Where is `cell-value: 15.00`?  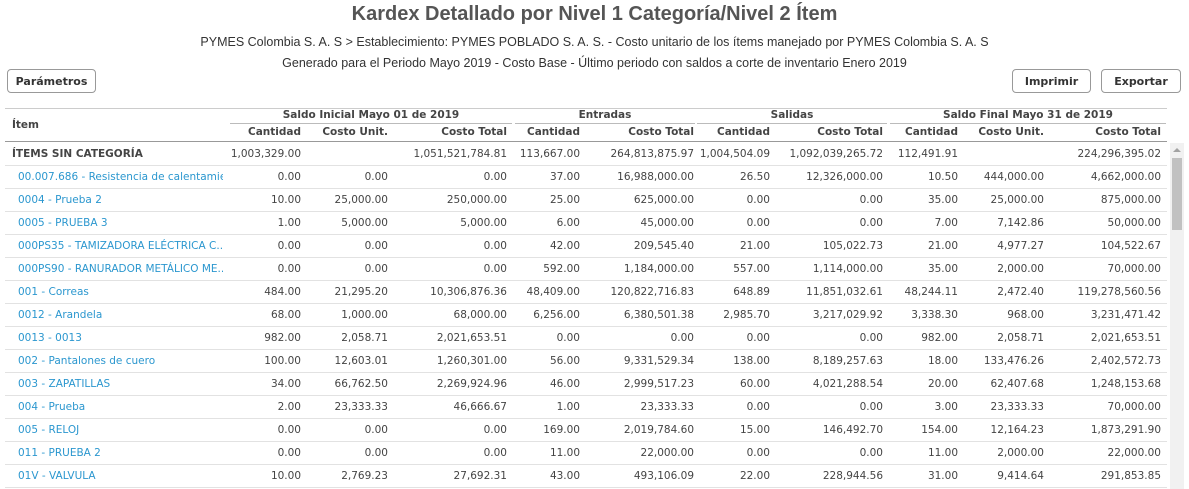 cell-value: 15.00 is located at coordinates (754, 430).